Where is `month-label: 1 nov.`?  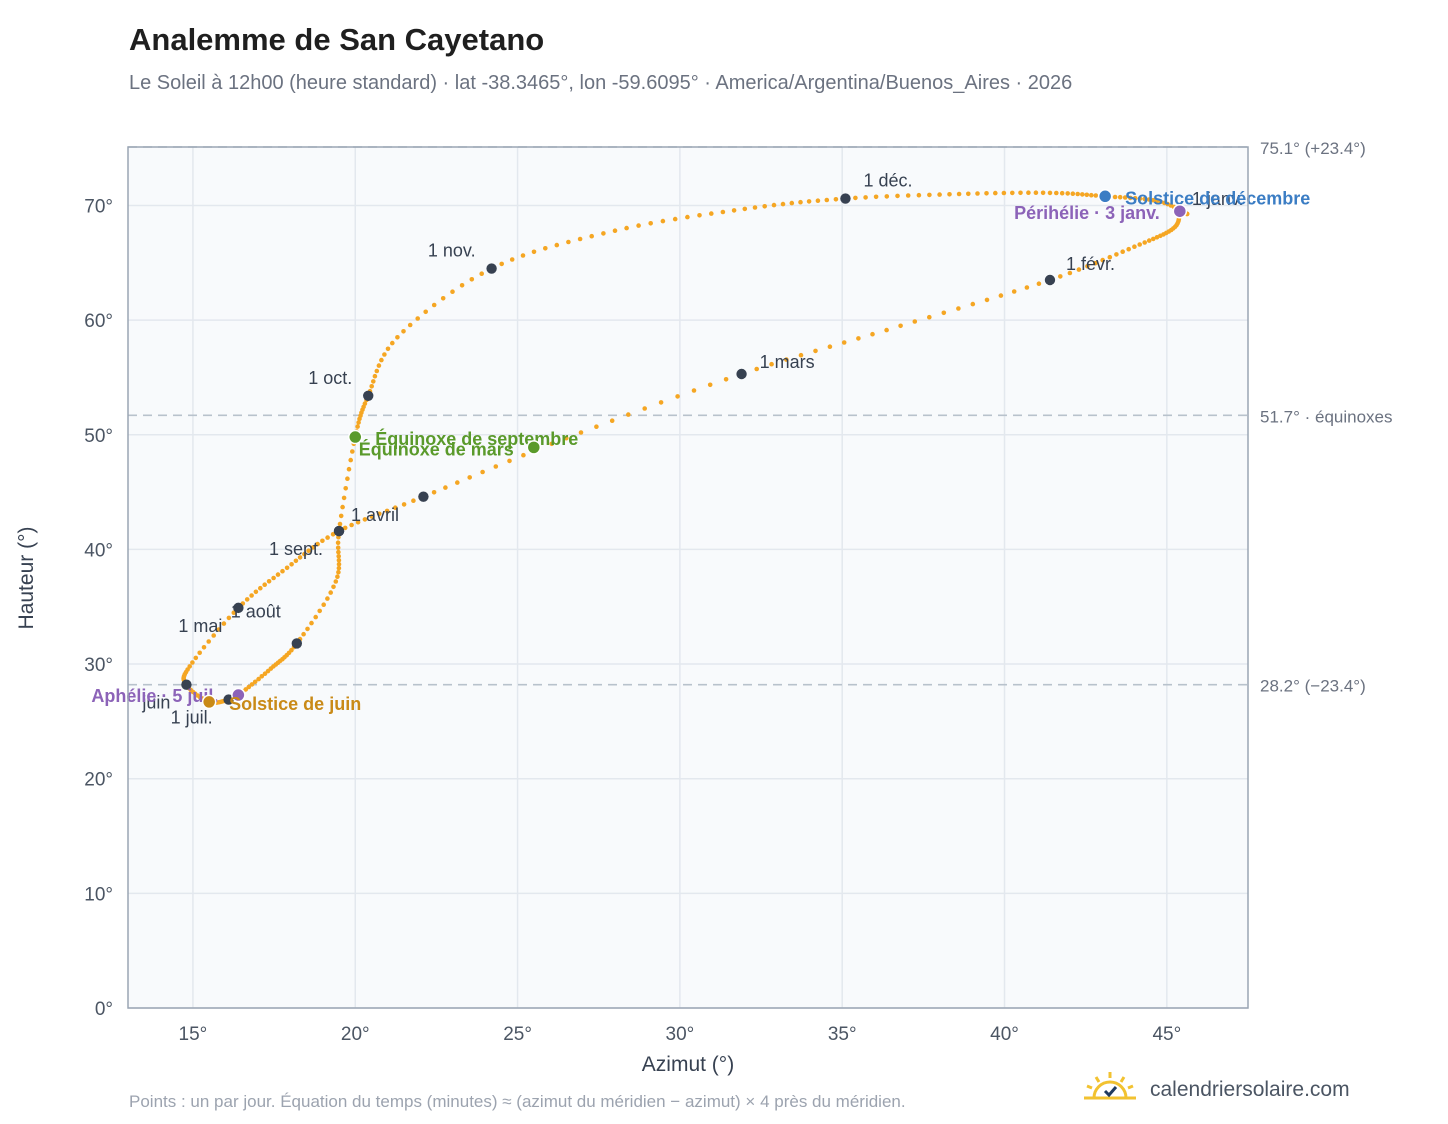
month-label: 1 nov. is located at coordinates (452, 251).